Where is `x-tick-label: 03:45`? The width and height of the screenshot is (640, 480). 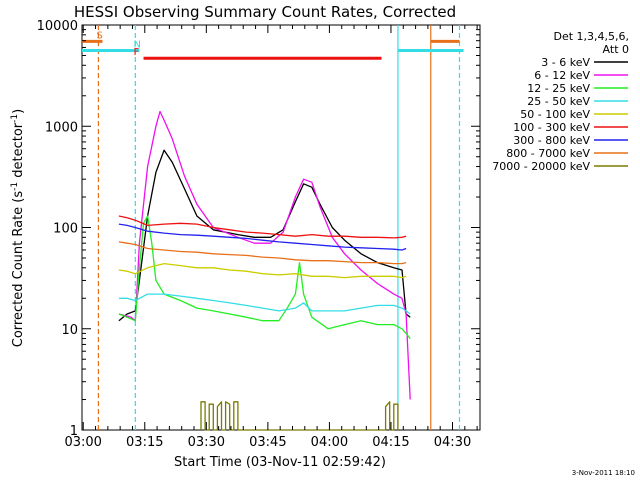
x-tick-label: 03:45 is located at coordinates (267, 442).